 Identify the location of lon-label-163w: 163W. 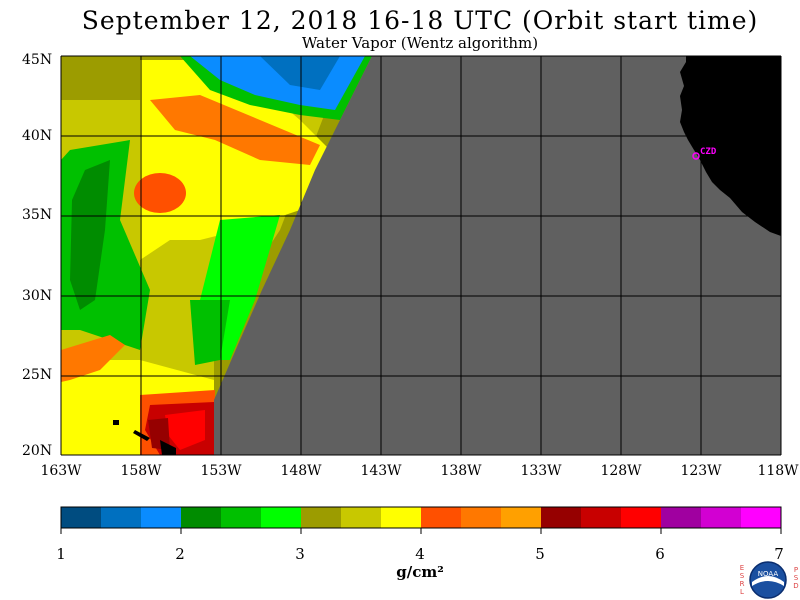
(61, 471).